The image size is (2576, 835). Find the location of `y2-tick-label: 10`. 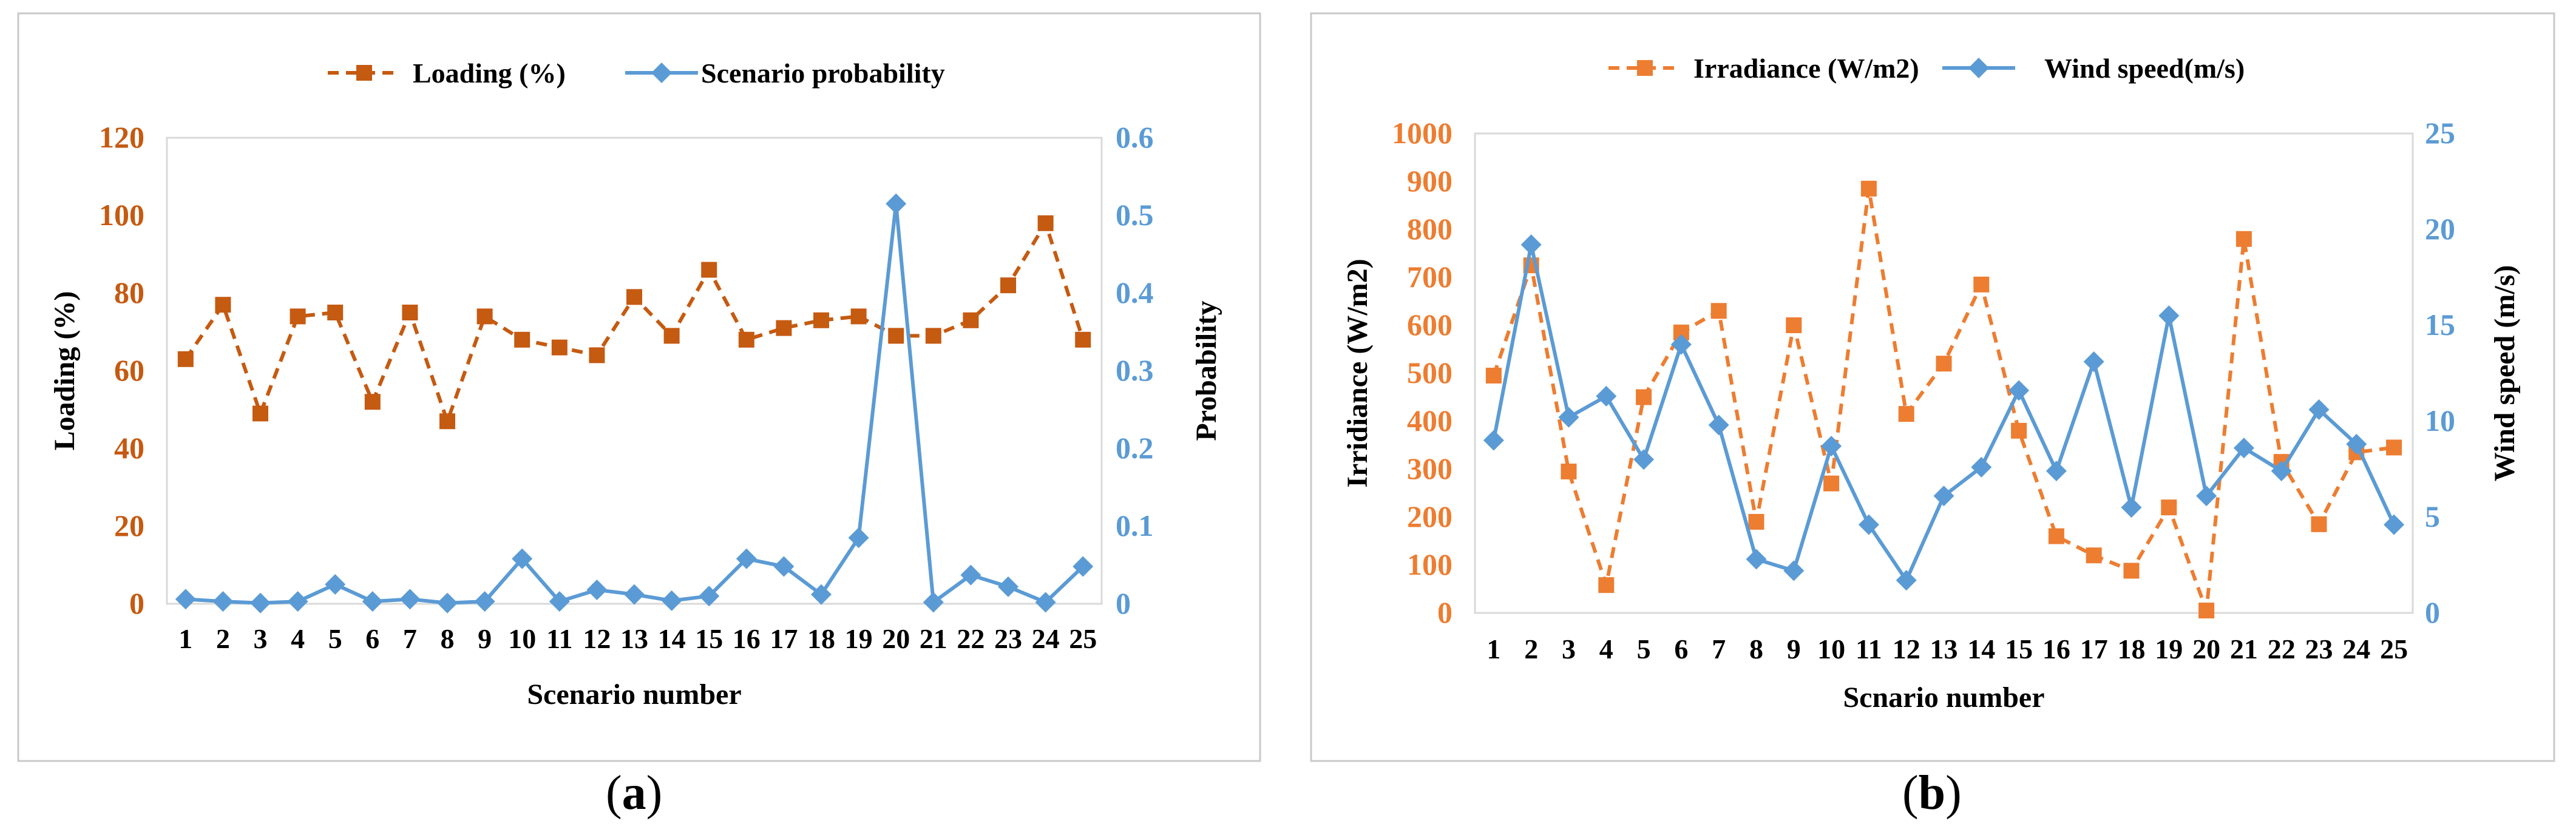

y2-tick-label: 10 is located at coordinates (2440, 421).